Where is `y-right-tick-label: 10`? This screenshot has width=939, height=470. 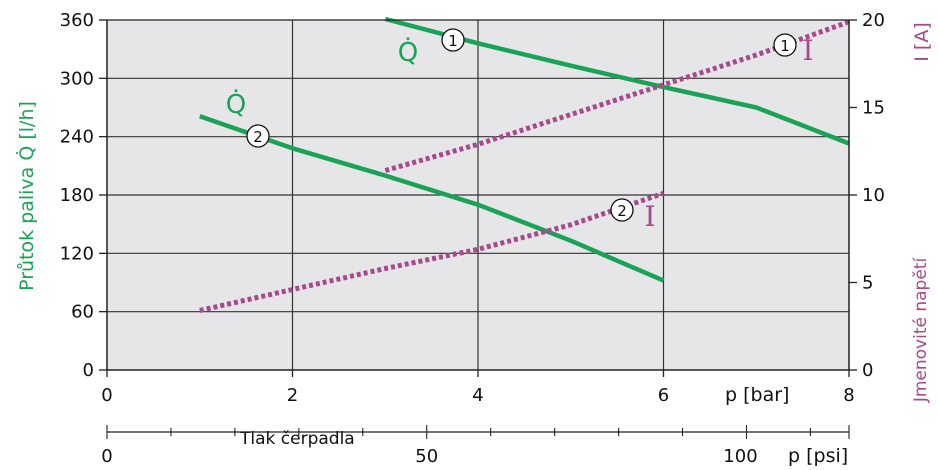
y-right-tick-label: 10 is located at coordinates (873, 195).